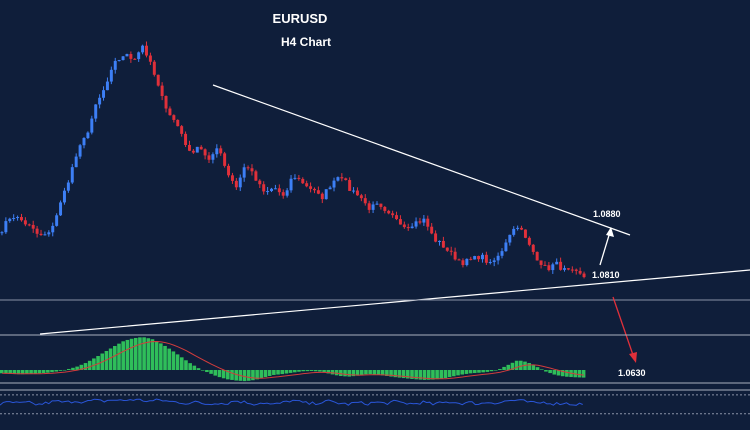  Describe the element at coordinates (632, 373) in the screenshot. I see `level-label-3: 1.0630` at that location.